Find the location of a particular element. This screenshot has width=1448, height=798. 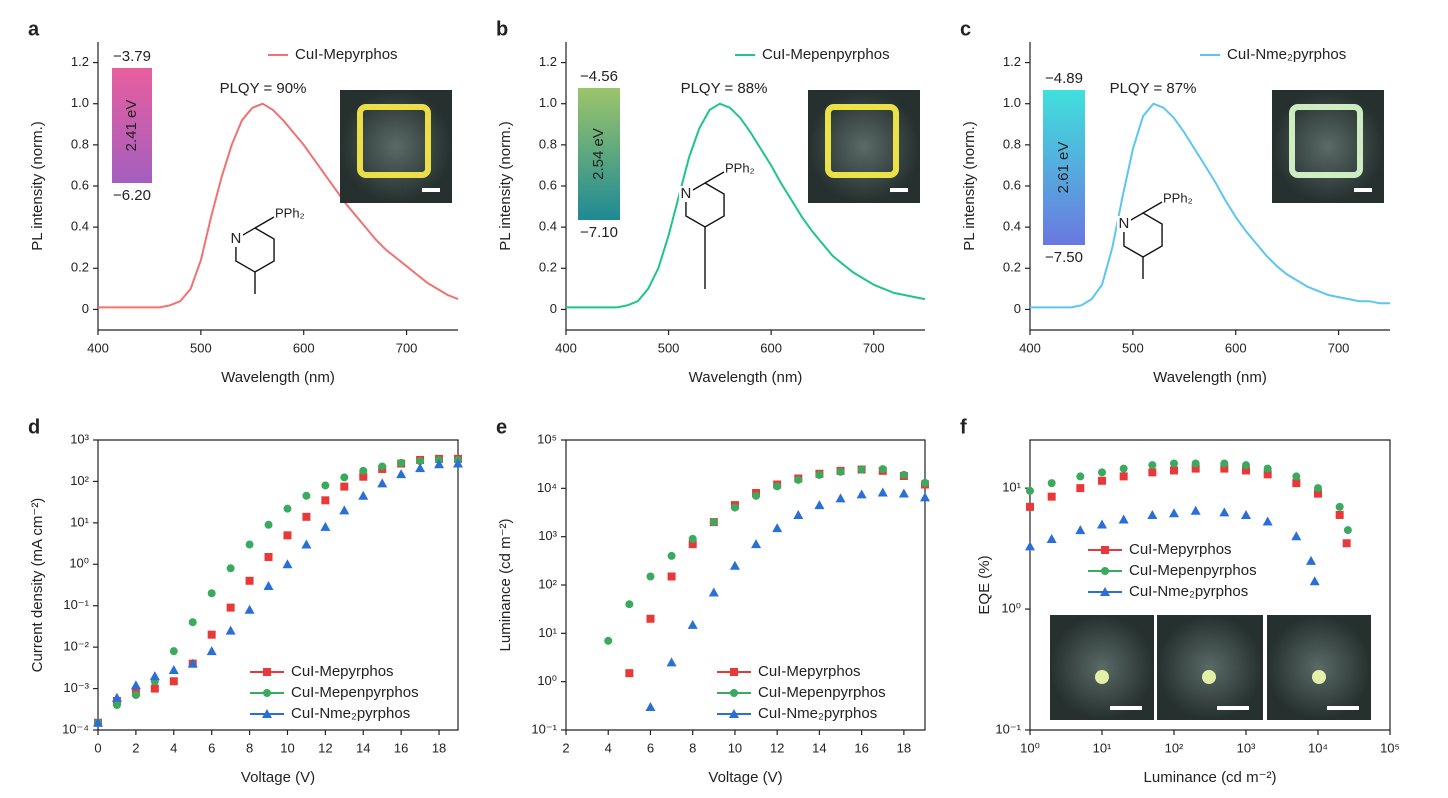

legend-marker is located at coordinates (267, 672).